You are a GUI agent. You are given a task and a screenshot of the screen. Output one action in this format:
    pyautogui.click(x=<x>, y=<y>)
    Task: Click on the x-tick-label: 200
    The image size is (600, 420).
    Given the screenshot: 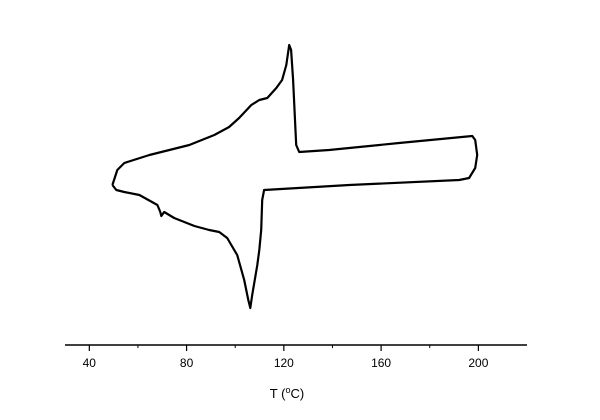 What is the action you would take?
    pyautogui.click(x=478, y=363)
    